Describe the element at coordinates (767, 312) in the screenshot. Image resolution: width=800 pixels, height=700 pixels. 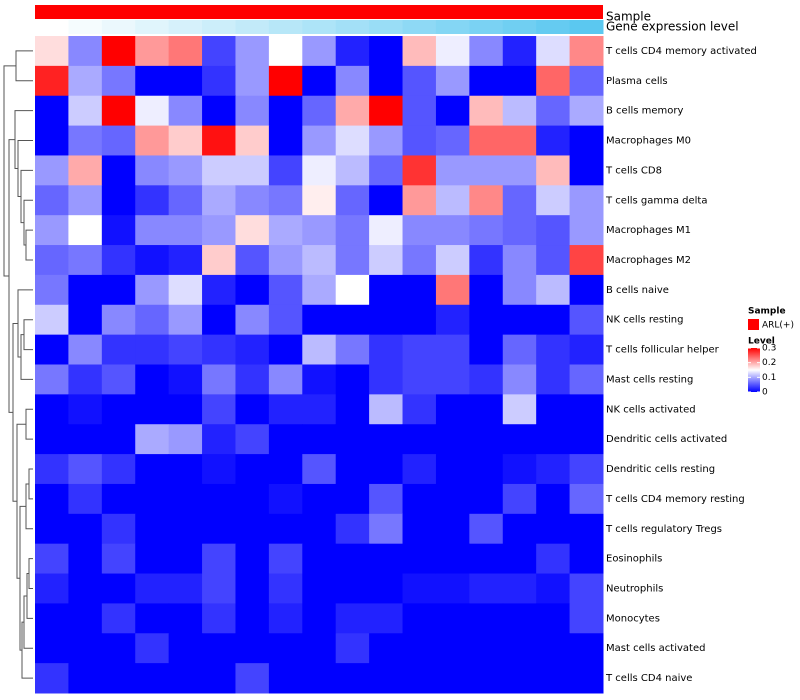
I see `legend-sample-title: Sample` at that location.